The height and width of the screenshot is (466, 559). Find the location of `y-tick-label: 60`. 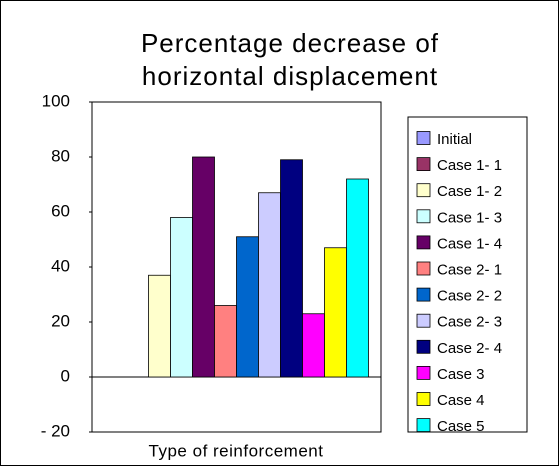

y-tick-label: 60 is located at coordinates (60, 210).